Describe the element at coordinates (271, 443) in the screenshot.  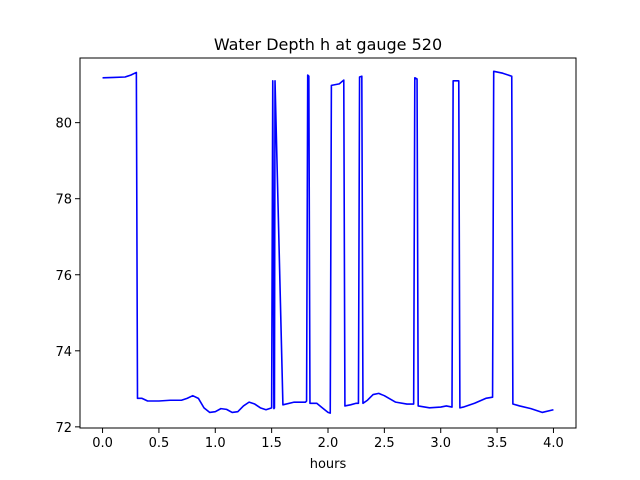
I see `x-tick-label: 1.5` at that location.